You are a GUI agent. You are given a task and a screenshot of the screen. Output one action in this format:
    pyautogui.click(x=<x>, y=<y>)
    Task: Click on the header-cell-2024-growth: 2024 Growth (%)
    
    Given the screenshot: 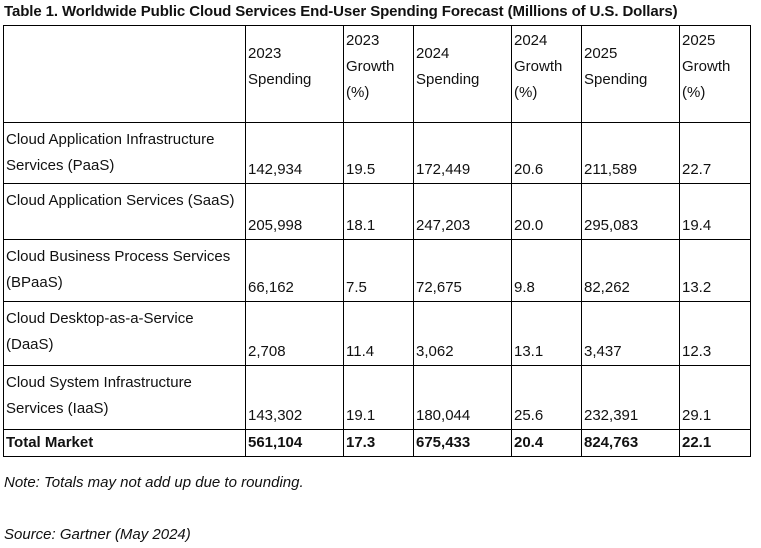 What is the action you would take?
    pyautogui.click(x=546, y=74)
    